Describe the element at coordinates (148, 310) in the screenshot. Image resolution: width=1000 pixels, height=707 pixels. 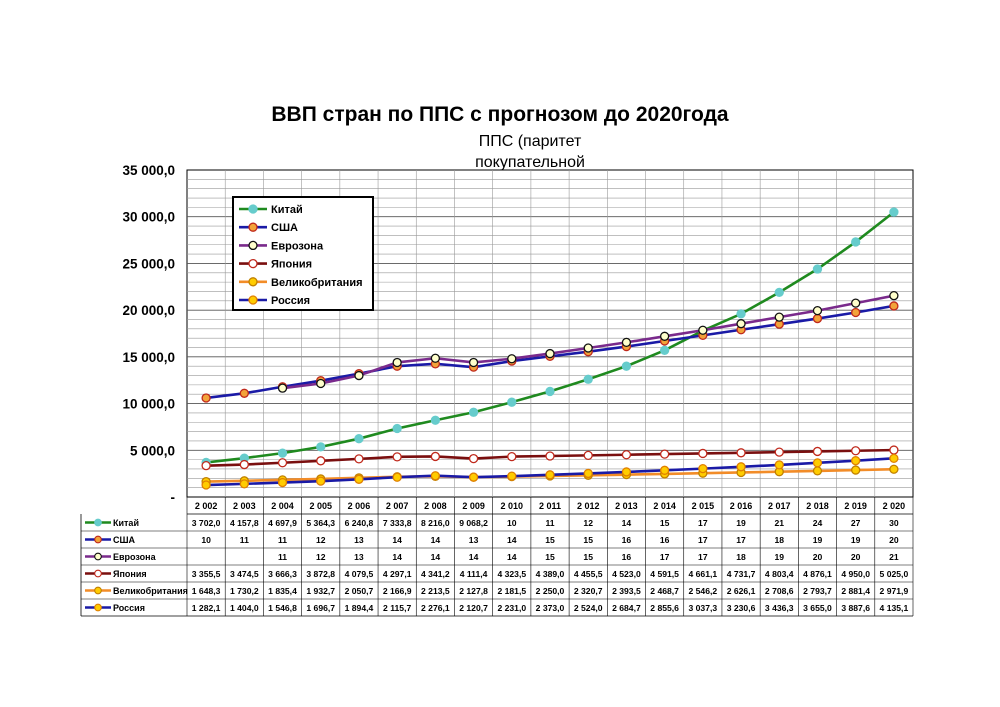
I see `y-tick-label: 20 000,0` at that location.